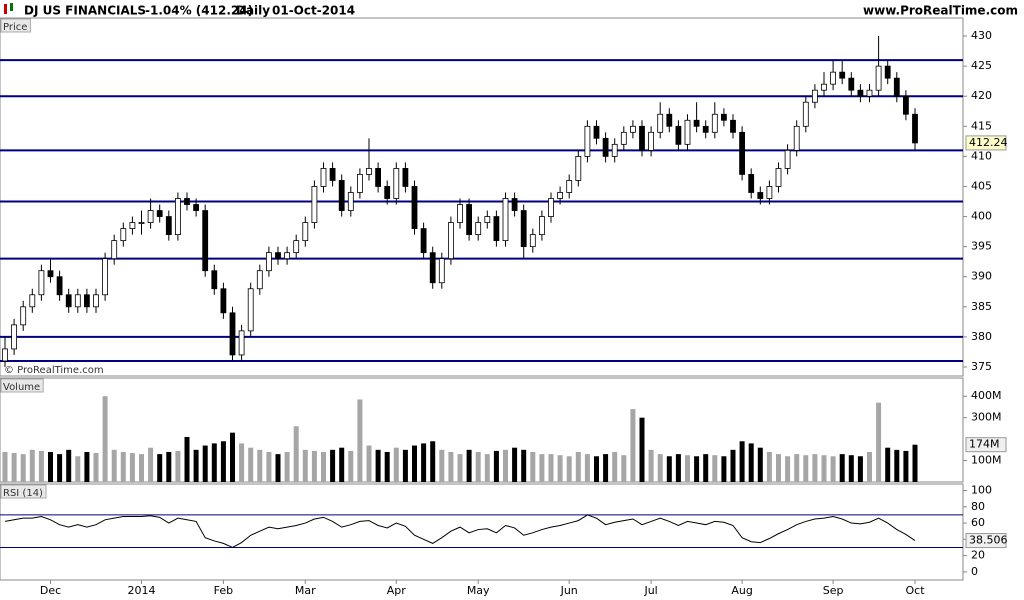 This screenshot has width=1024, height=600. What do you see at coordinates (5, 9) in the screenshot?
I see `icon` at bounding box center [5, 9].